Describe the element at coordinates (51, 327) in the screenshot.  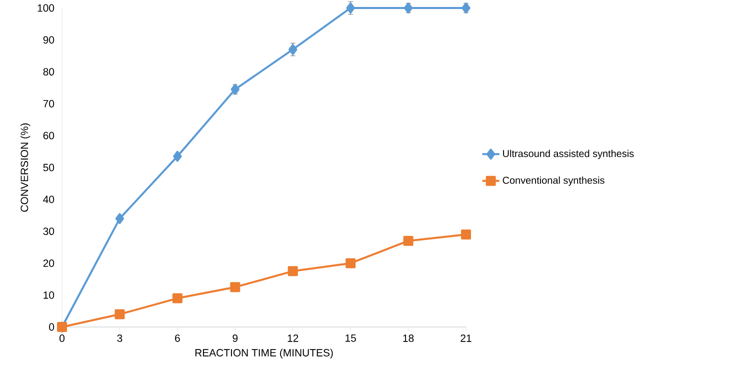
I see `y-tick-label: 0` at that location.